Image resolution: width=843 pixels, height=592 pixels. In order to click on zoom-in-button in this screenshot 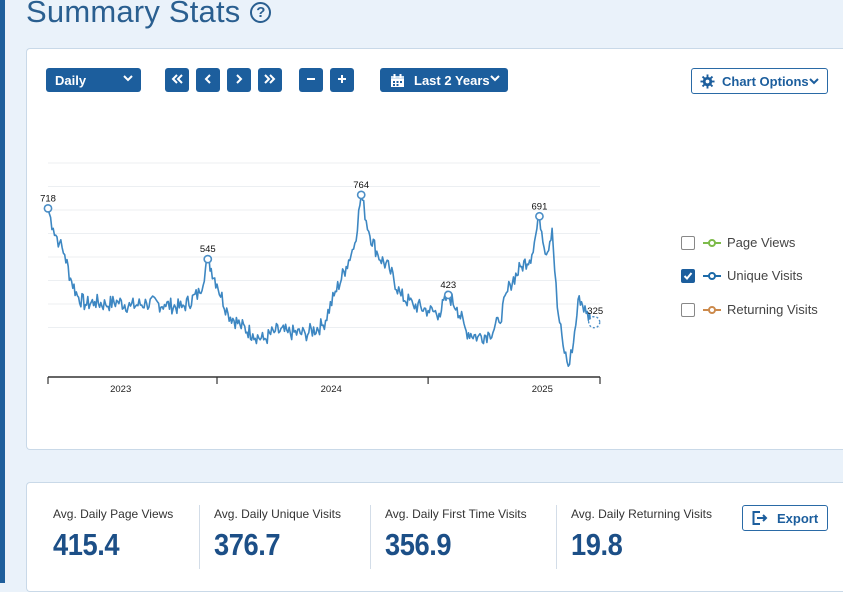, I will do `click(342, 80)`.